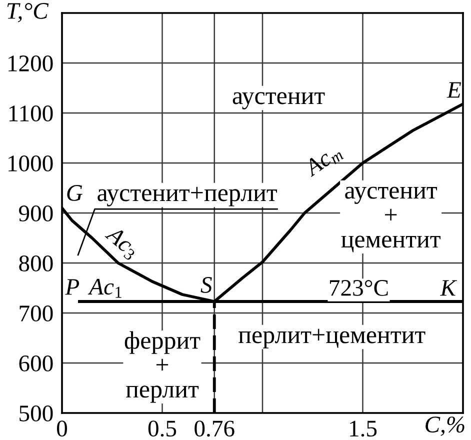 The width and height of the screenshot is (471, 440). What do you see at coordinates (30, 163) in the screenshot?
I see `y-tick-label: 1000` at bounding box center [30, 163].